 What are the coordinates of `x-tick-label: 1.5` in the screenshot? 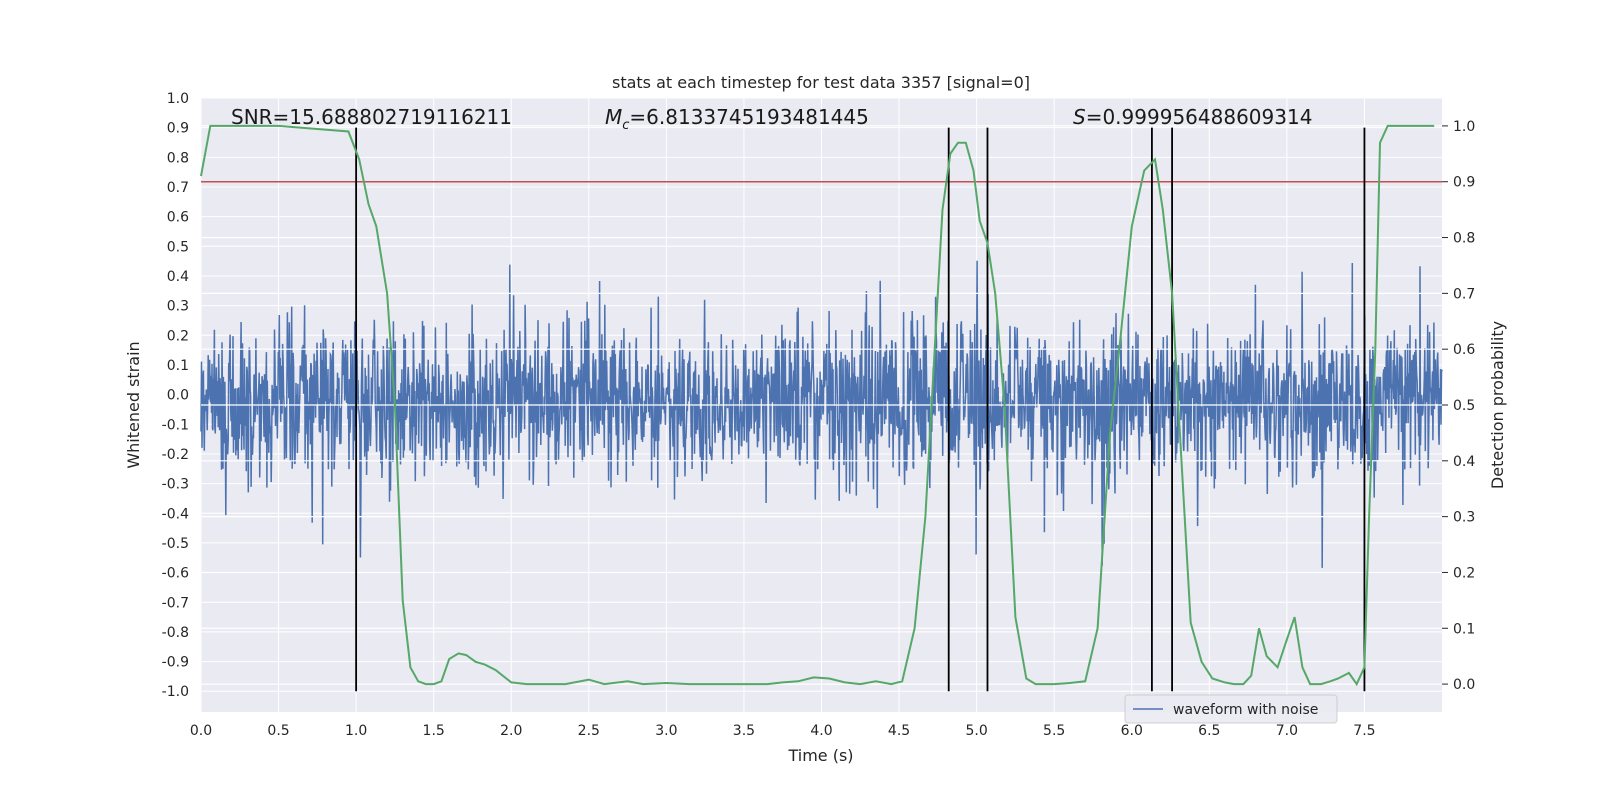 It's located at (434, 731).